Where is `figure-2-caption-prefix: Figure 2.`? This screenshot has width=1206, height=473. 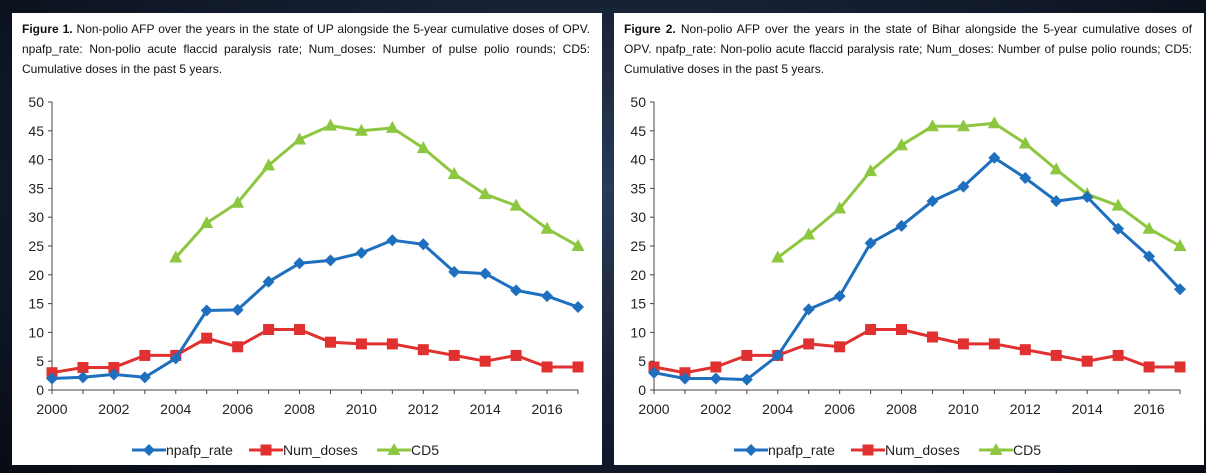 figure-2-caption-prefix: Figure 2. is located at coordinates (650, 29).